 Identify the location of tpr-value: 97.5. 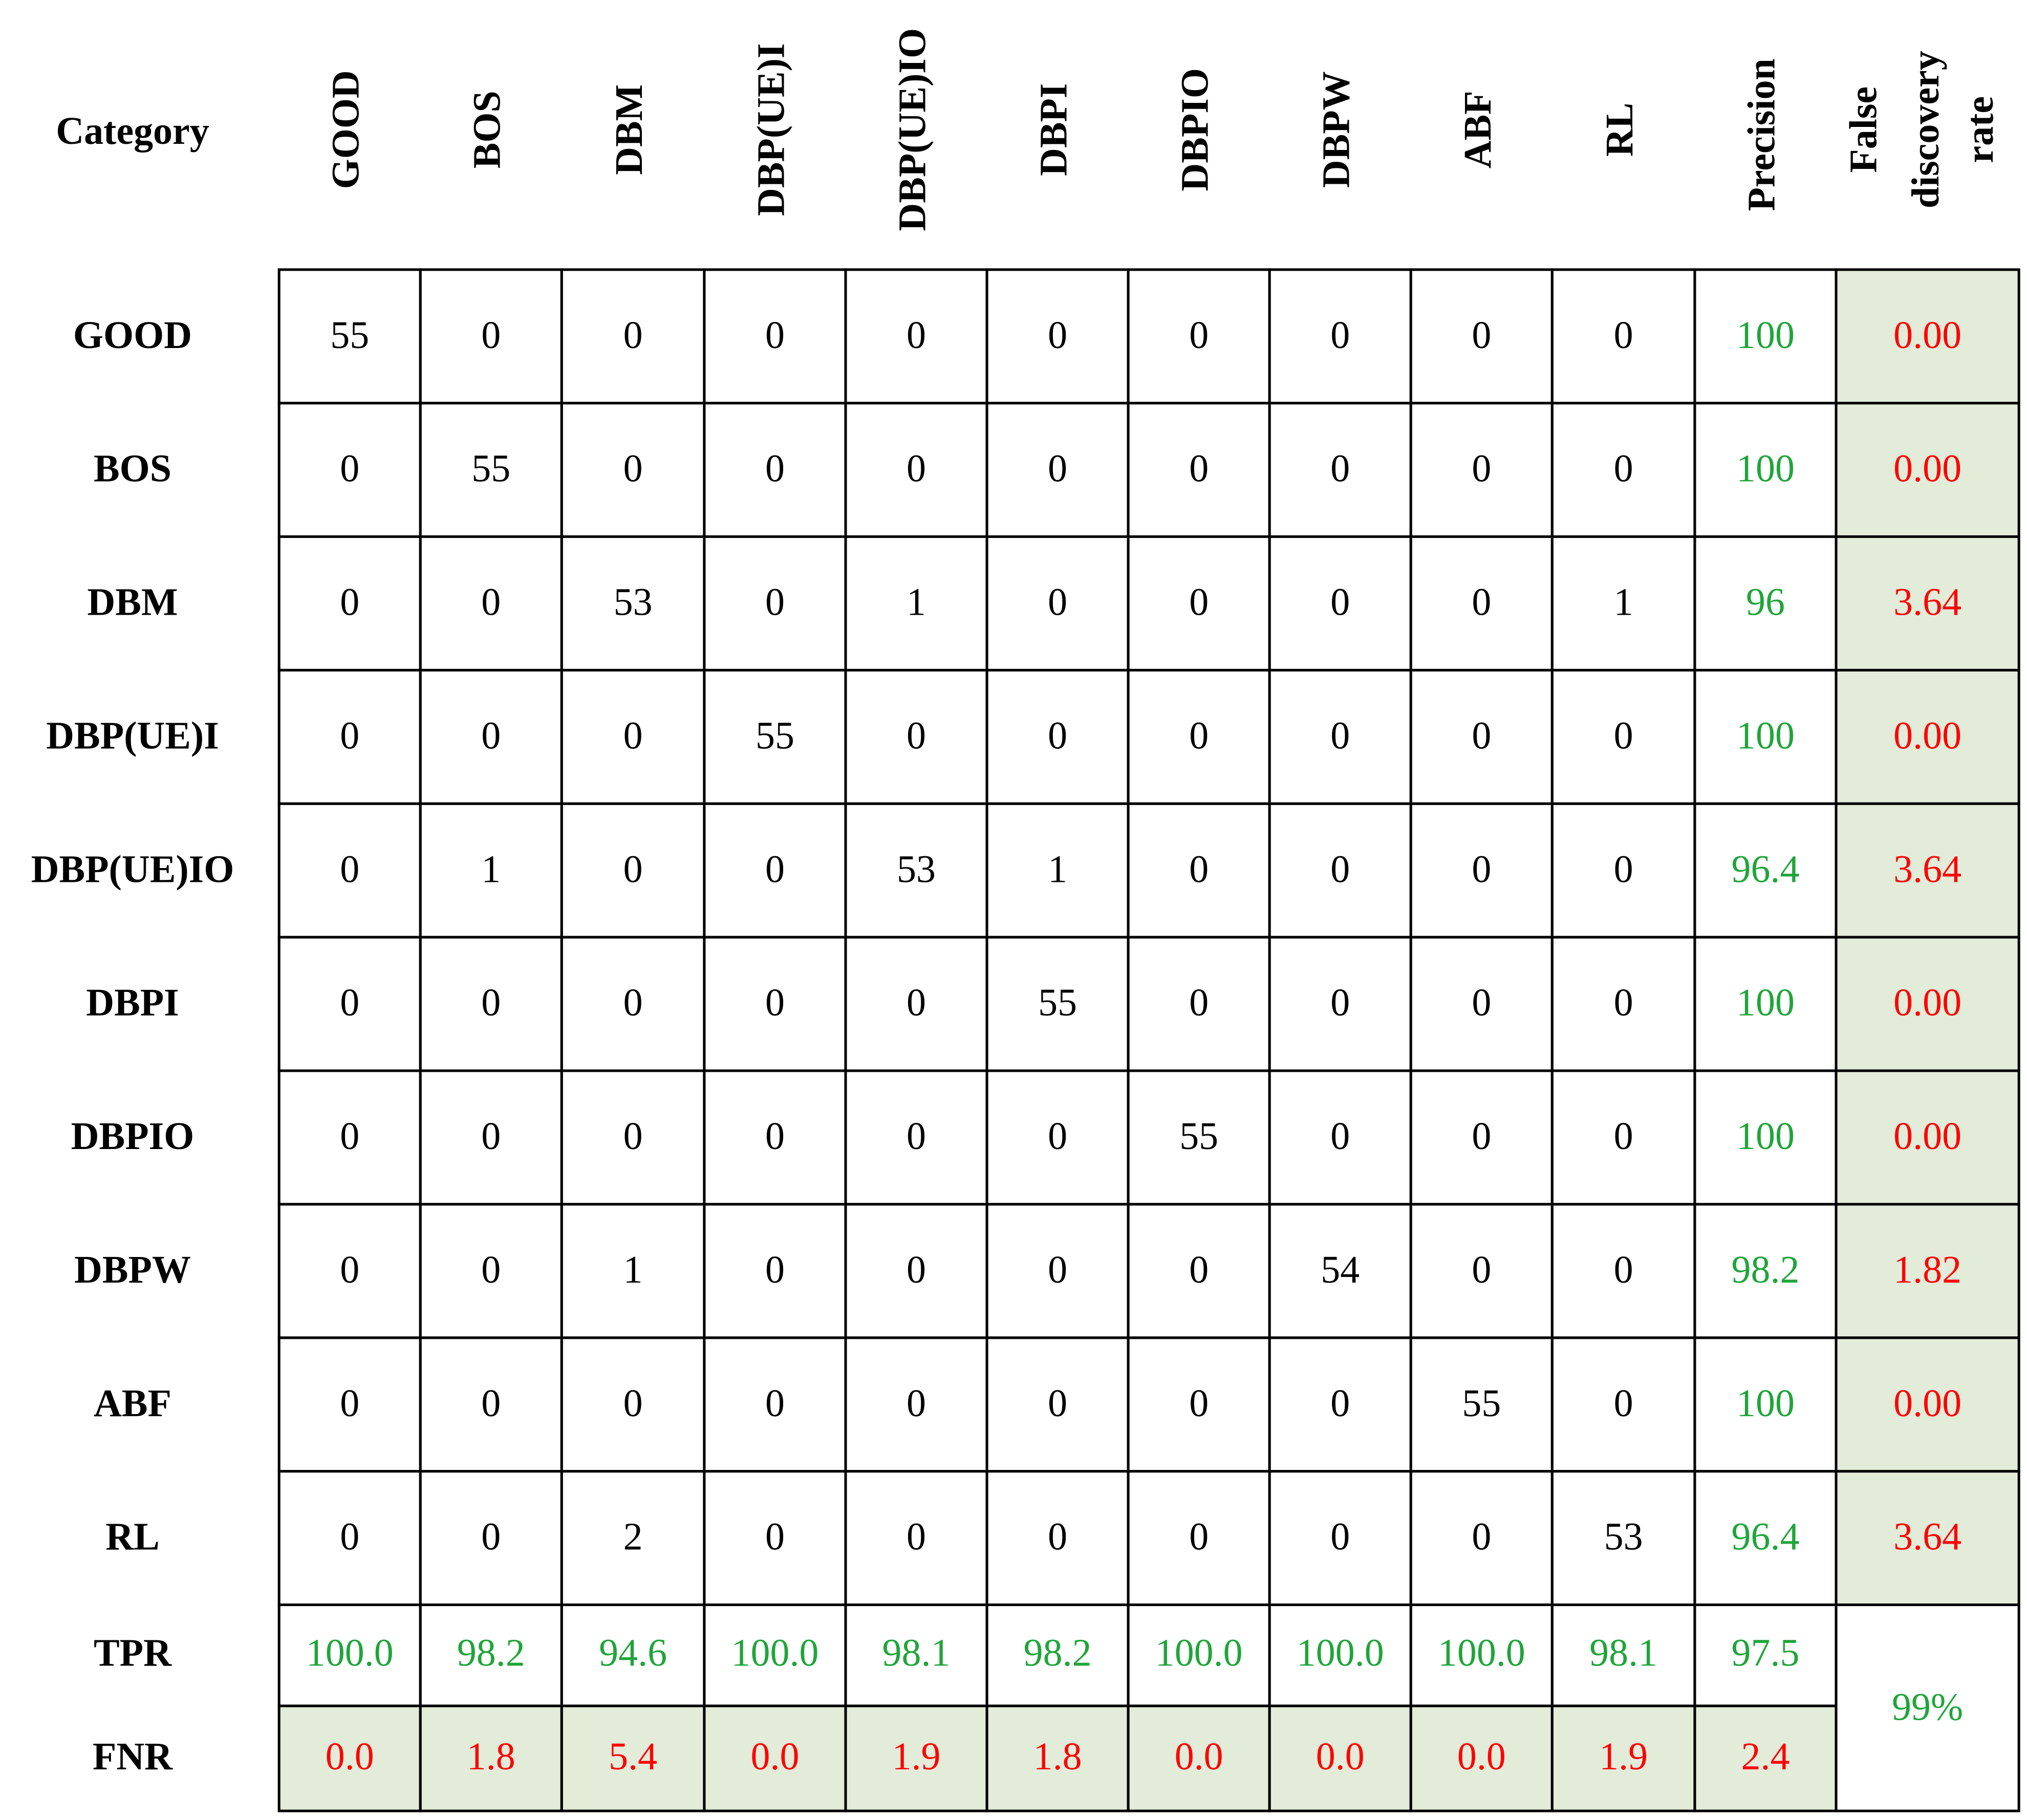
(1766, 1652).